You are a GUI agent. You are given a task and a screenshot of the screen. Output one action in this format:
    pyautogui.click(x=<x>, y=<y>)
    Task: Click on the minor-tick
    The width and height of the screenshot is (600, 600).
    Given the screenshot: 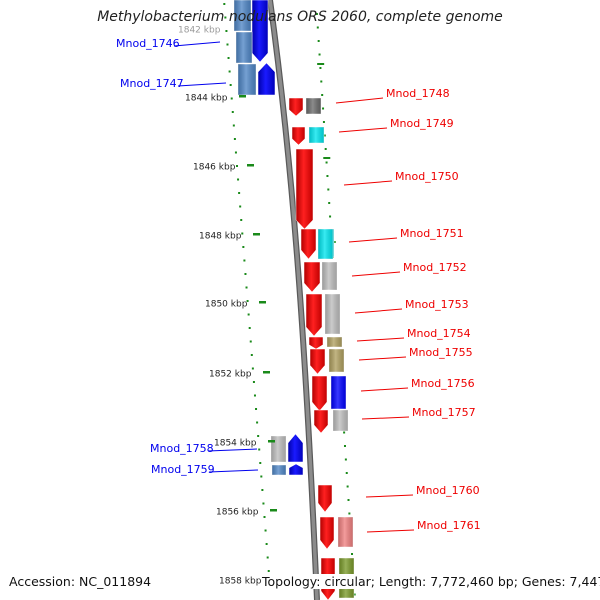 What is the action you would take?
    pyautogui.click(x=327, y=158)
    